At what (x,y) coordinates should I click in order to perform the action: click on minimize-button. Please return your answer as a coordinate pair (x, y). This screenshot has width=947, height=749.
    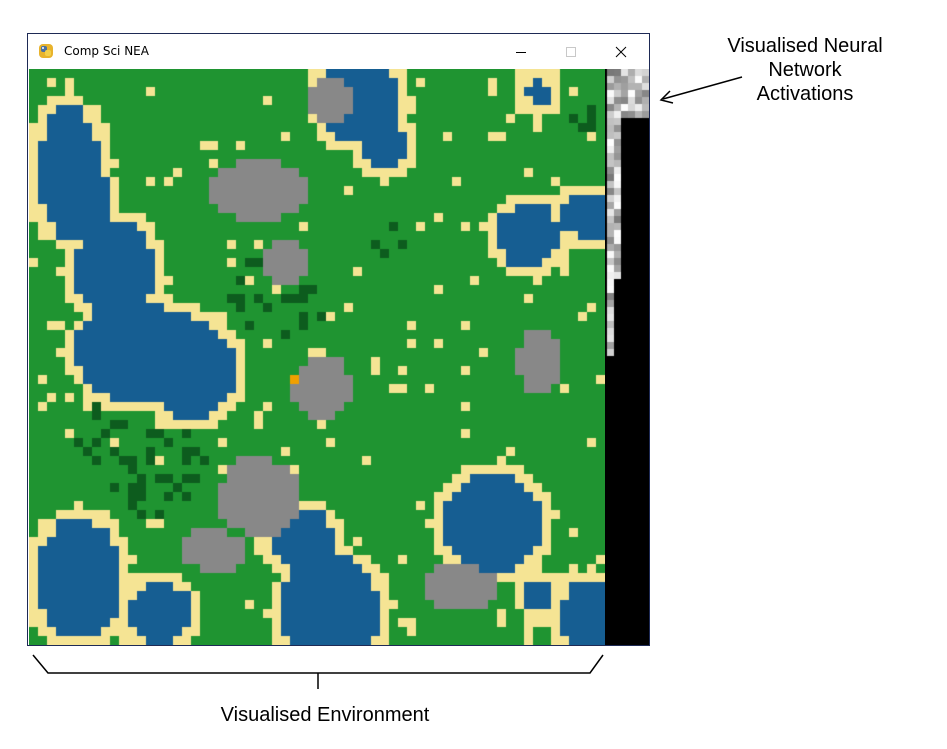
    Looking at the image, I should click on (521, 51).